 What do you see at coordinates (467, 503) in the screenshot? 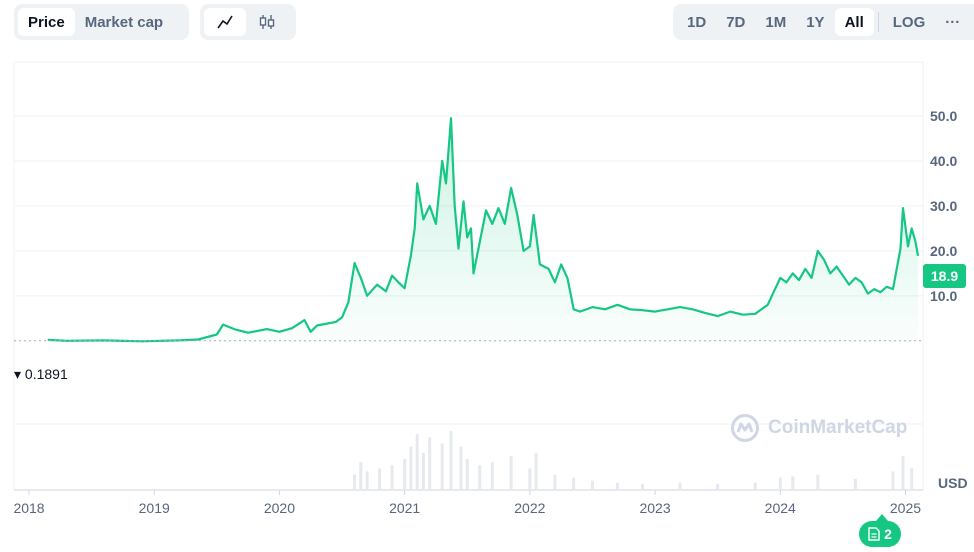
I see `x-axis-ticks: 2018 2019 2020 2021 2022 2023 2024 2025` at bounding box center [467, 503].